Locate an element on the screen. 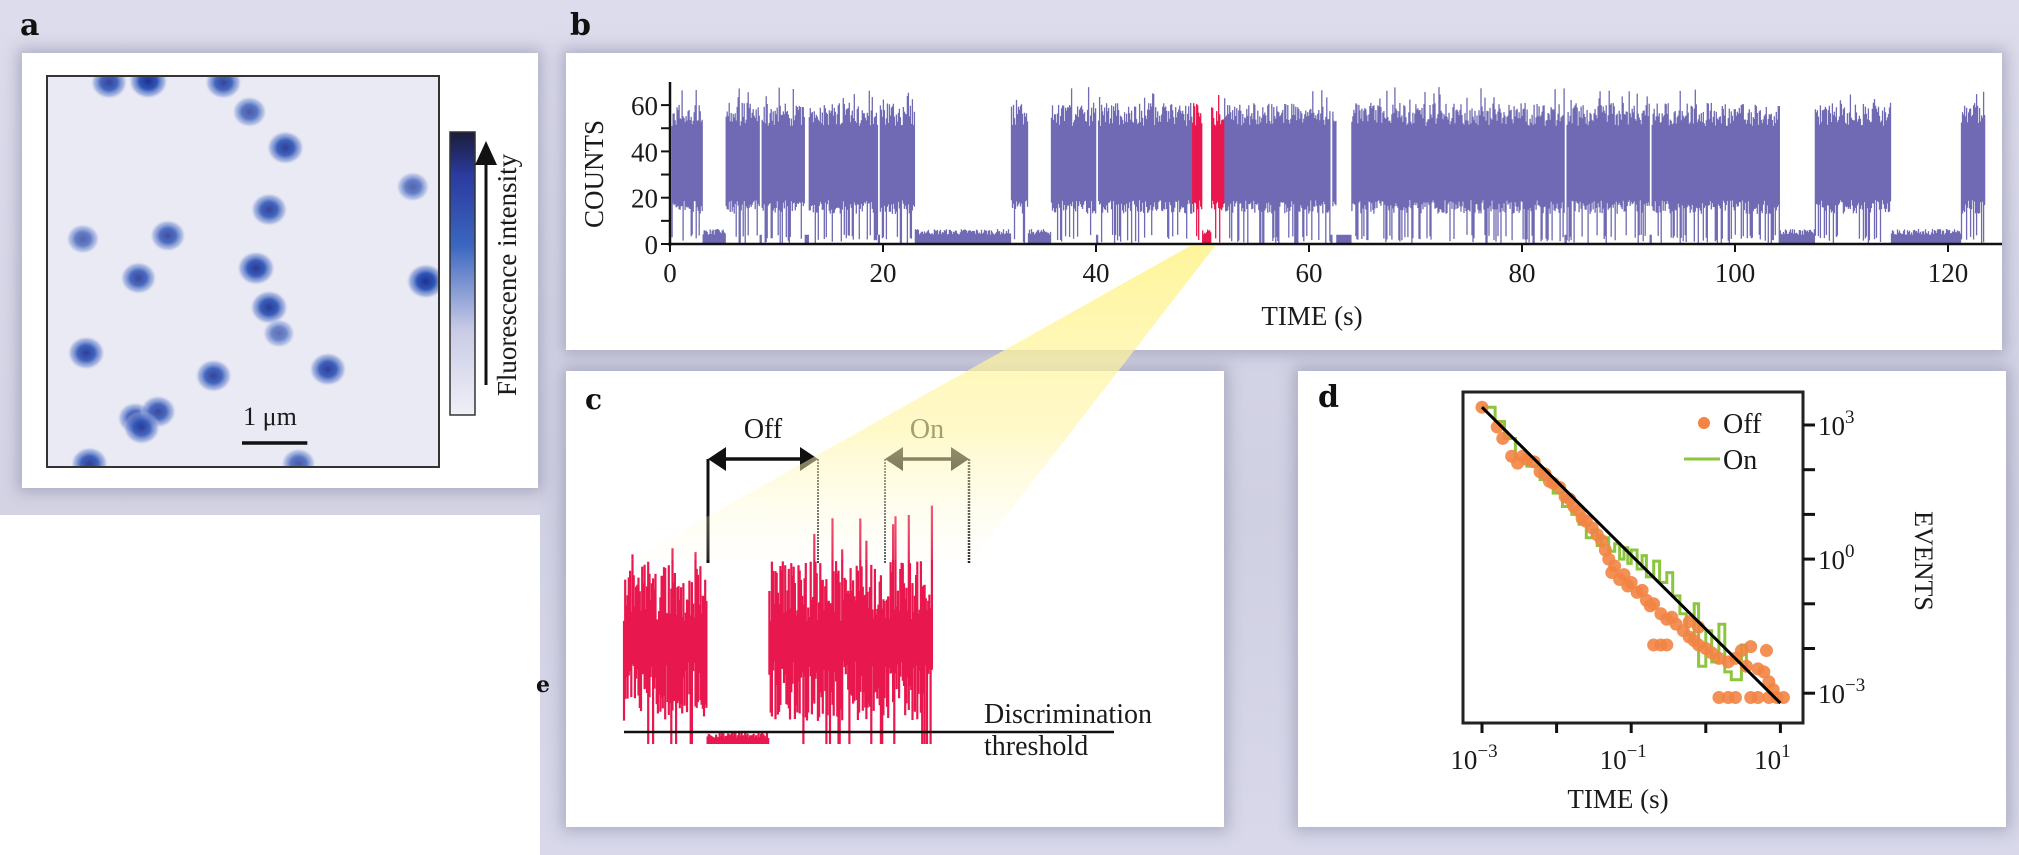 The width and height of the screenshot is (2019, 855). trace-series is located at coordinates (1328, 165).